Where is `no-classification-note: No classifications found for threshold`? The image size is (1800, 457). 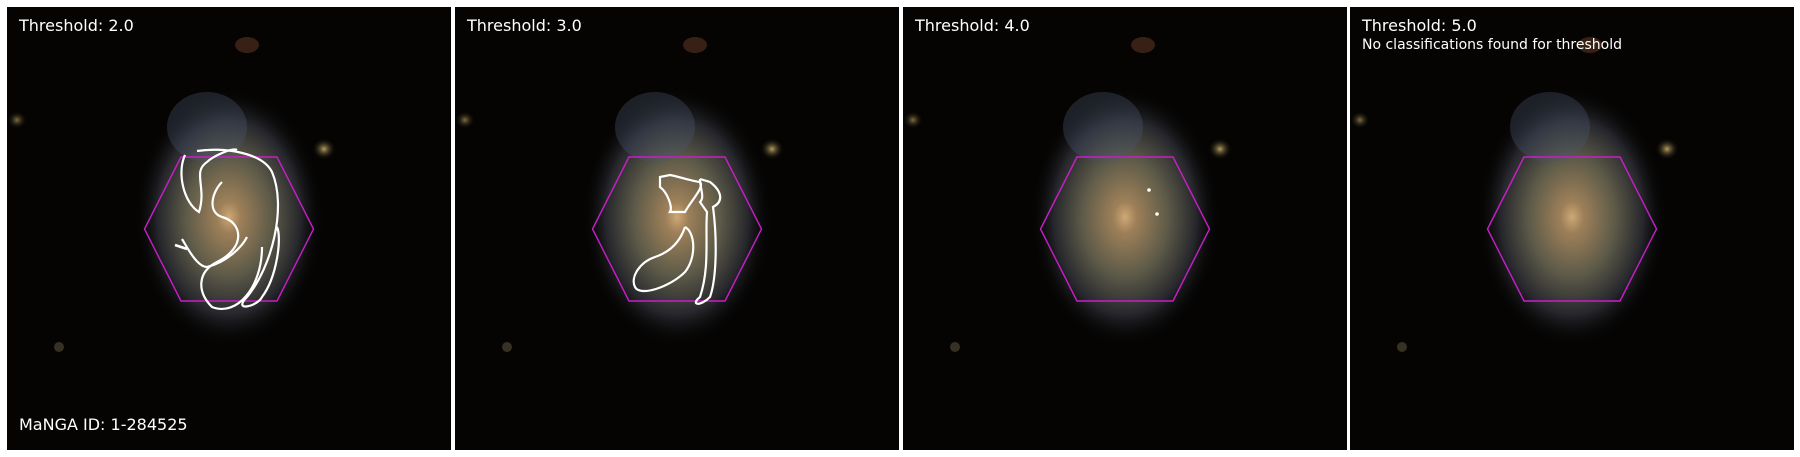 no-classification-note: No classifications found for threshold is located at coordinates (1492, 45).